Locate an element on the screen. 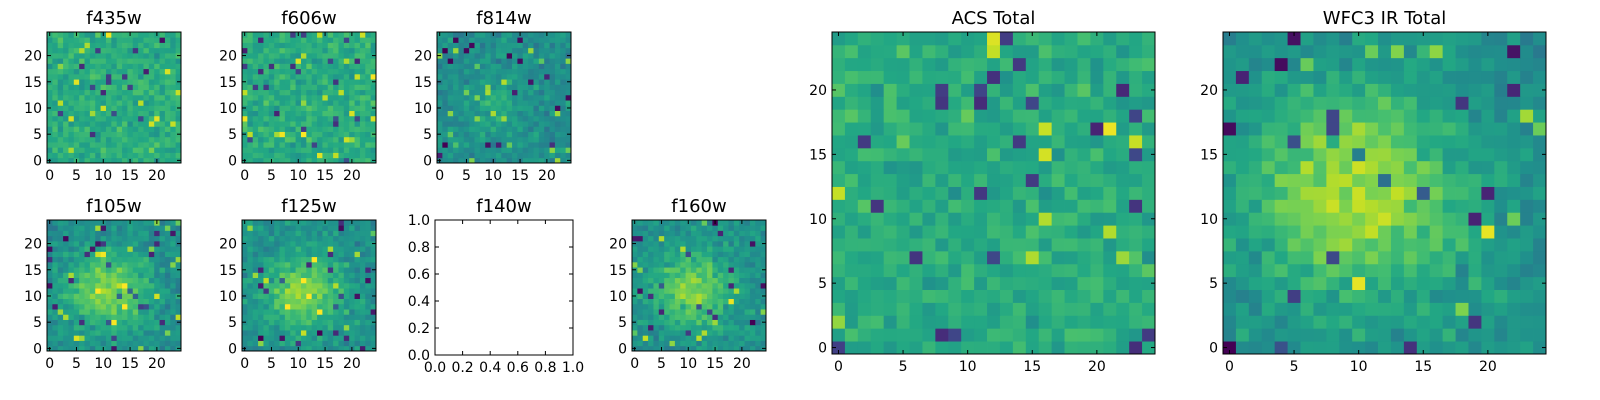 This screenshot has width=1600, height=400. y-tick-label: 20 is located at coordinates (228, 245).